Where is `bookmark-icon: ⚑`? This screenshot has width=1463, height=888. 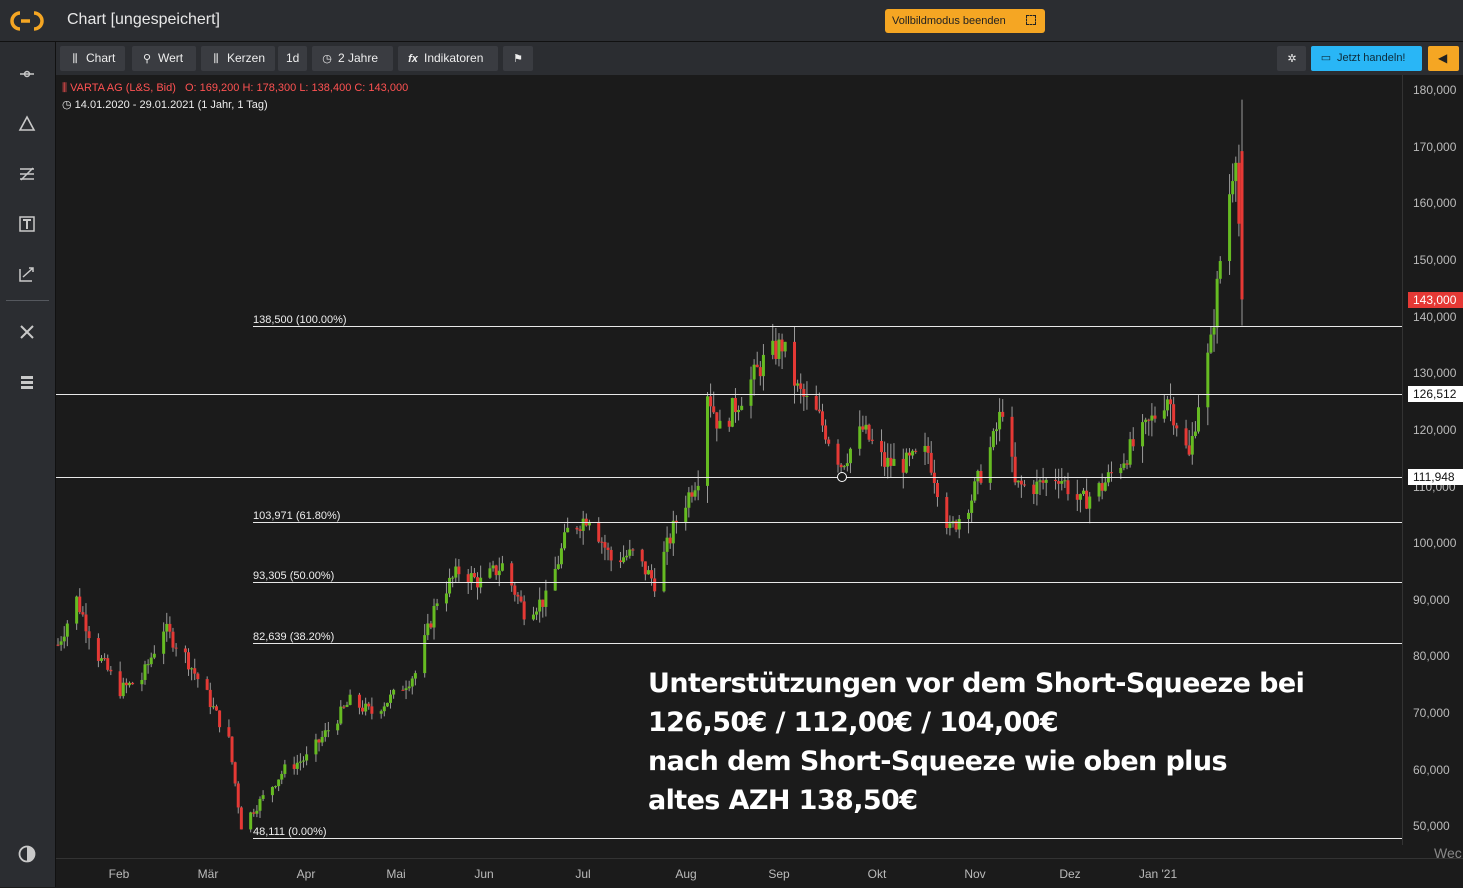 bookmark-icon: ⚑ is located at coordinates (518, 59).